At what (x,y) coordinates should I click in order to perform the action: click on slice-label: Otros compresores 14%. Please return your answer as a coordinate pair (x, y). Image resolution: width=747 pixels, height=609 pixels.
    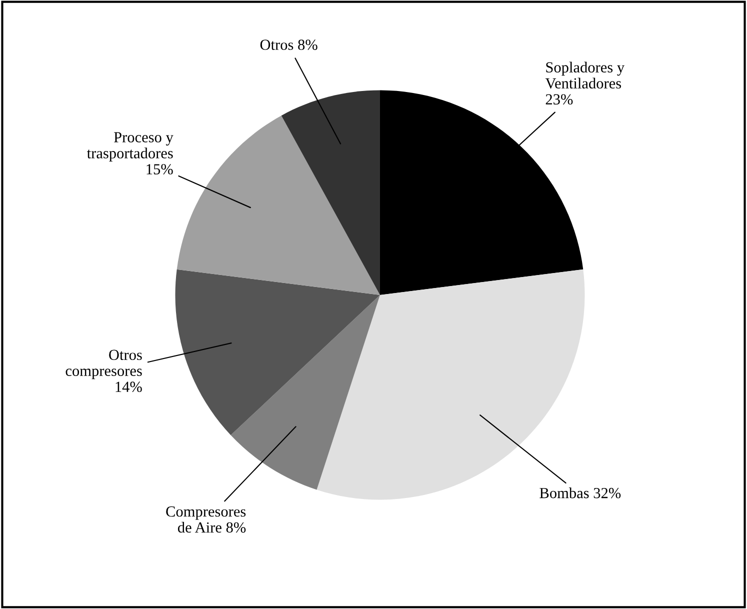
    Looking at the image, I should click on (104, 371).